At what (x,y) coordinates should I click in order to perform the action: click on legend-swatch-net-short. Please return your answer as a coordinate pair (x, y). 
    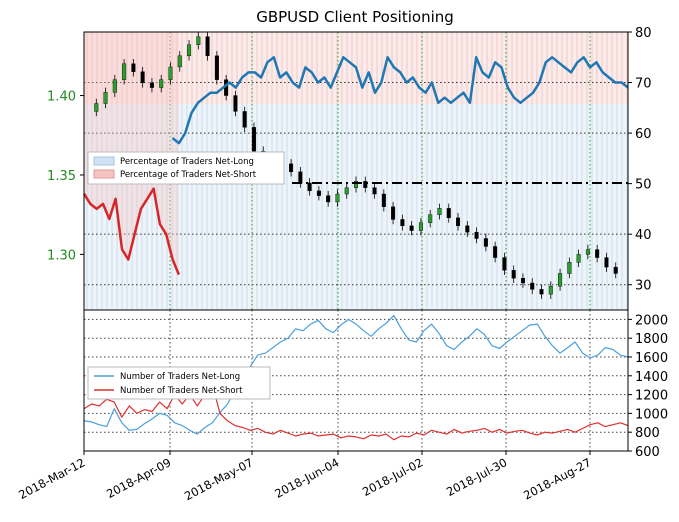
    Looking at the image, I should click on (104, 174).